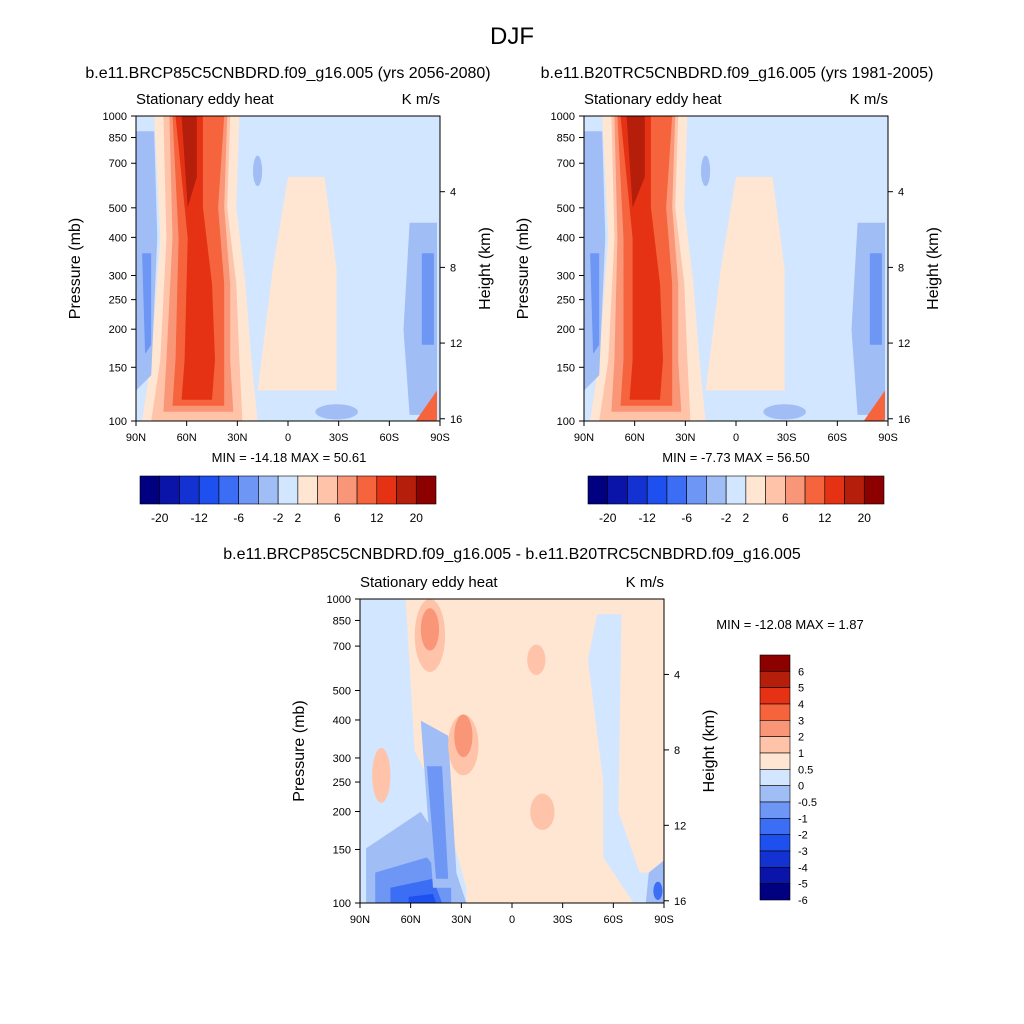 The image size is (1024, 1024). What do you see at coordinates (801, 721) in the screenshot?
I see `colorbar-label: 3` at bounding box center [801, 721].